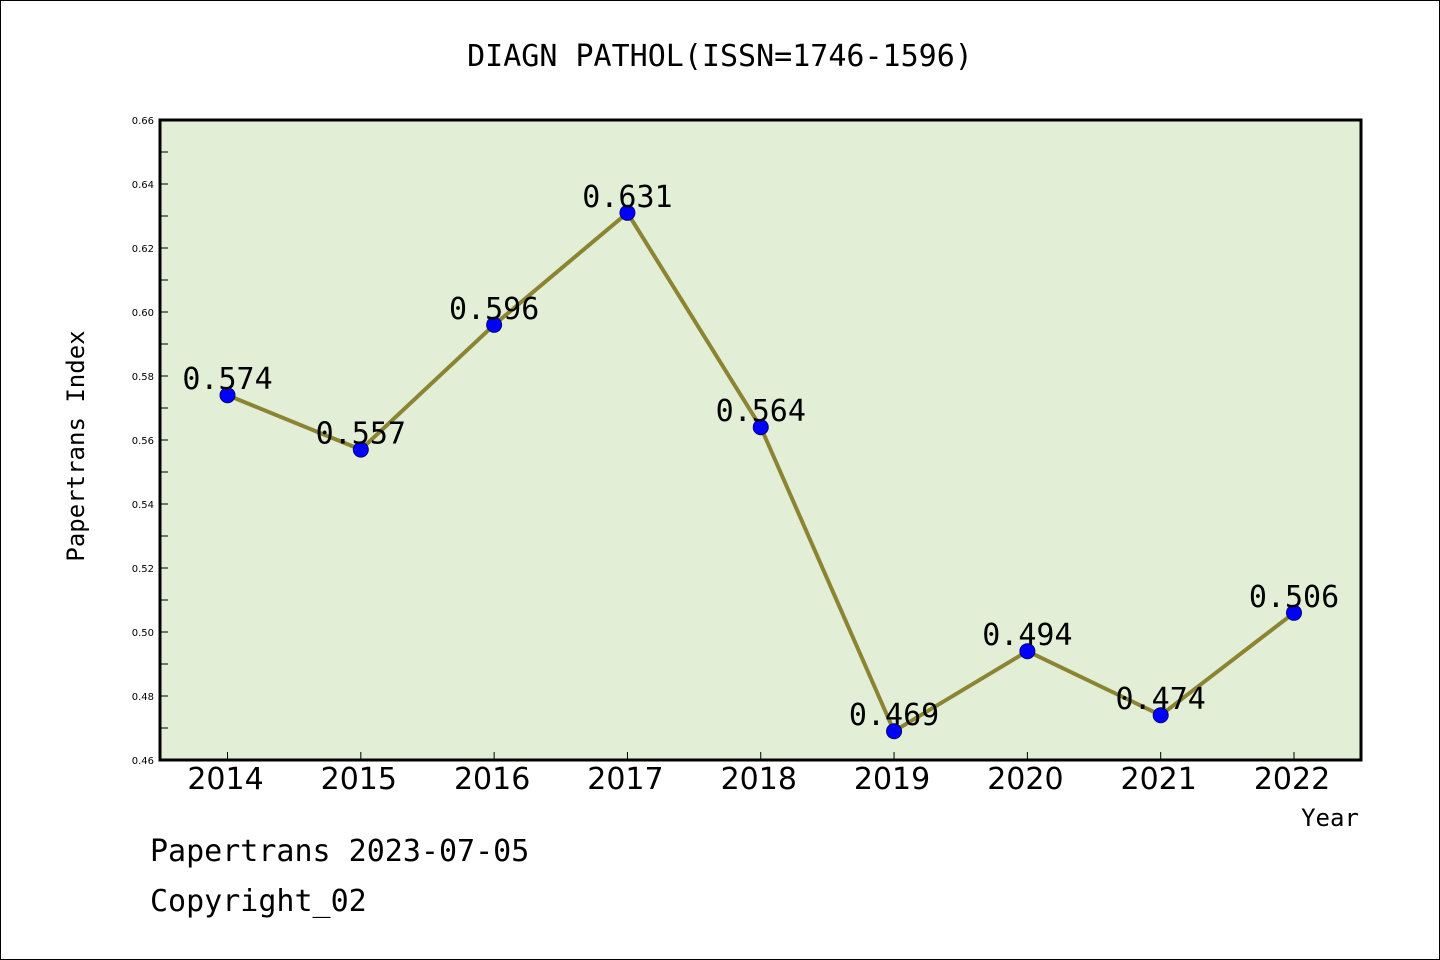  What do you see at coordinates (361, 434) in the screenshot?
I see `data-label: 0.557` at bounding box center [361, 434].